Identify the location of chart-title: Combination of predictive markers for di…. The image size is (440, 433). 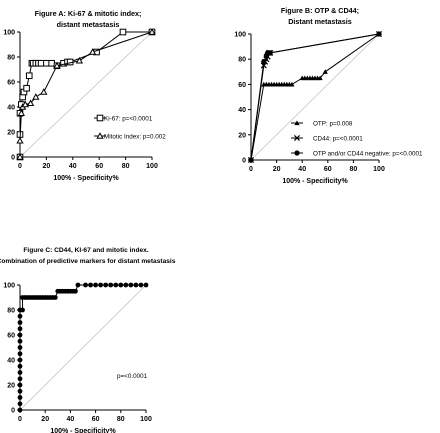
(88, 261).